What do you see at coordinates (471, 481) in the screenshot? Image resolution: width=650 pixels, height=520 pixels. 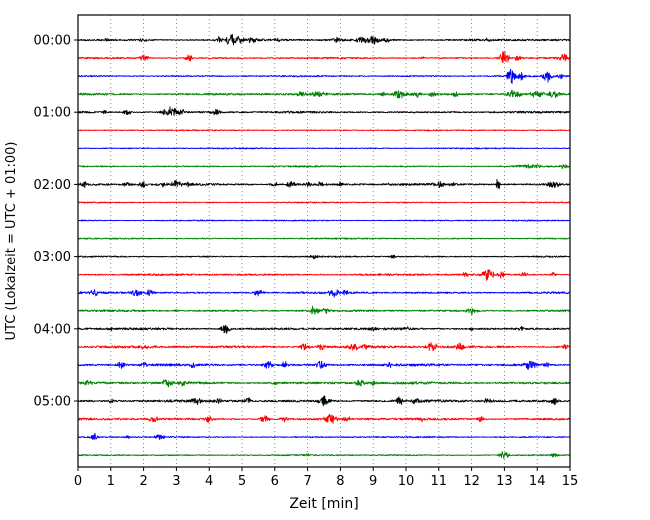 I see `x-tick-label: 12` at bounding box center [471, 481].